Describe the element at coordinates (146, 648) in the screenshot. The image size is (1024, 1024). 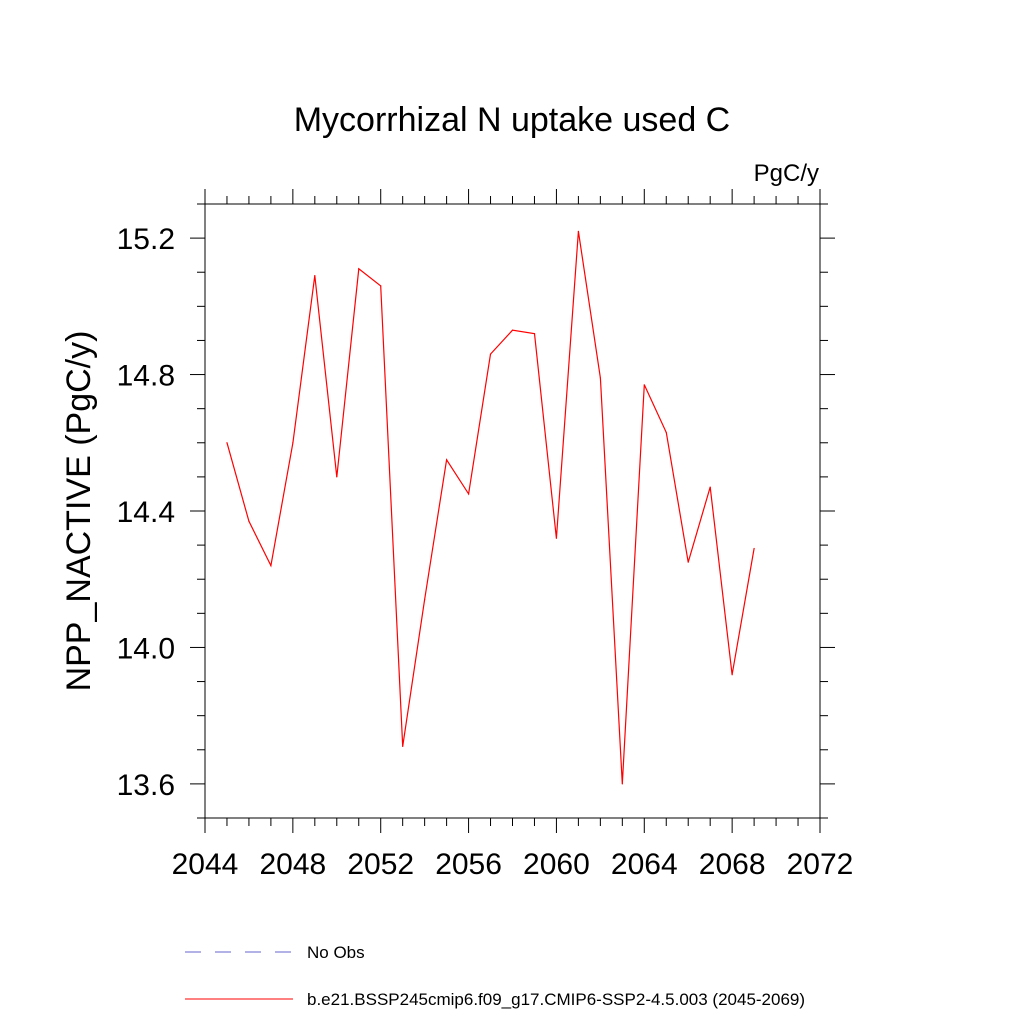
I see `y-tick-label: 14.0` at that location.